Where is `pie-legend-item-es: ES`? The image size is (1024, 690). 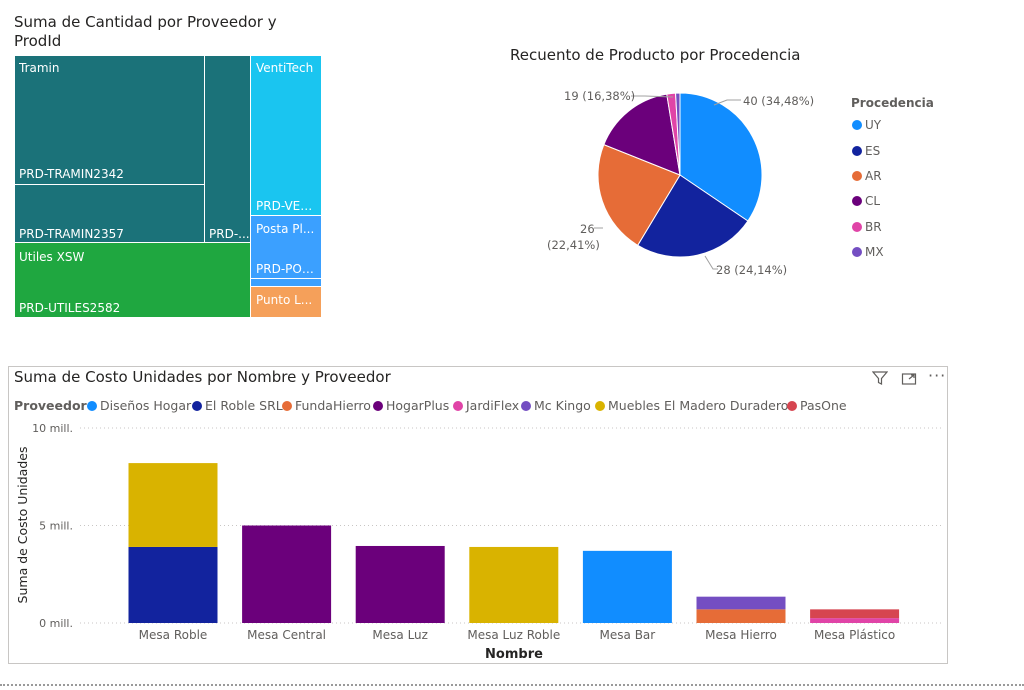
pie-legend-item-es: ES is located at coordinates (866, 151).